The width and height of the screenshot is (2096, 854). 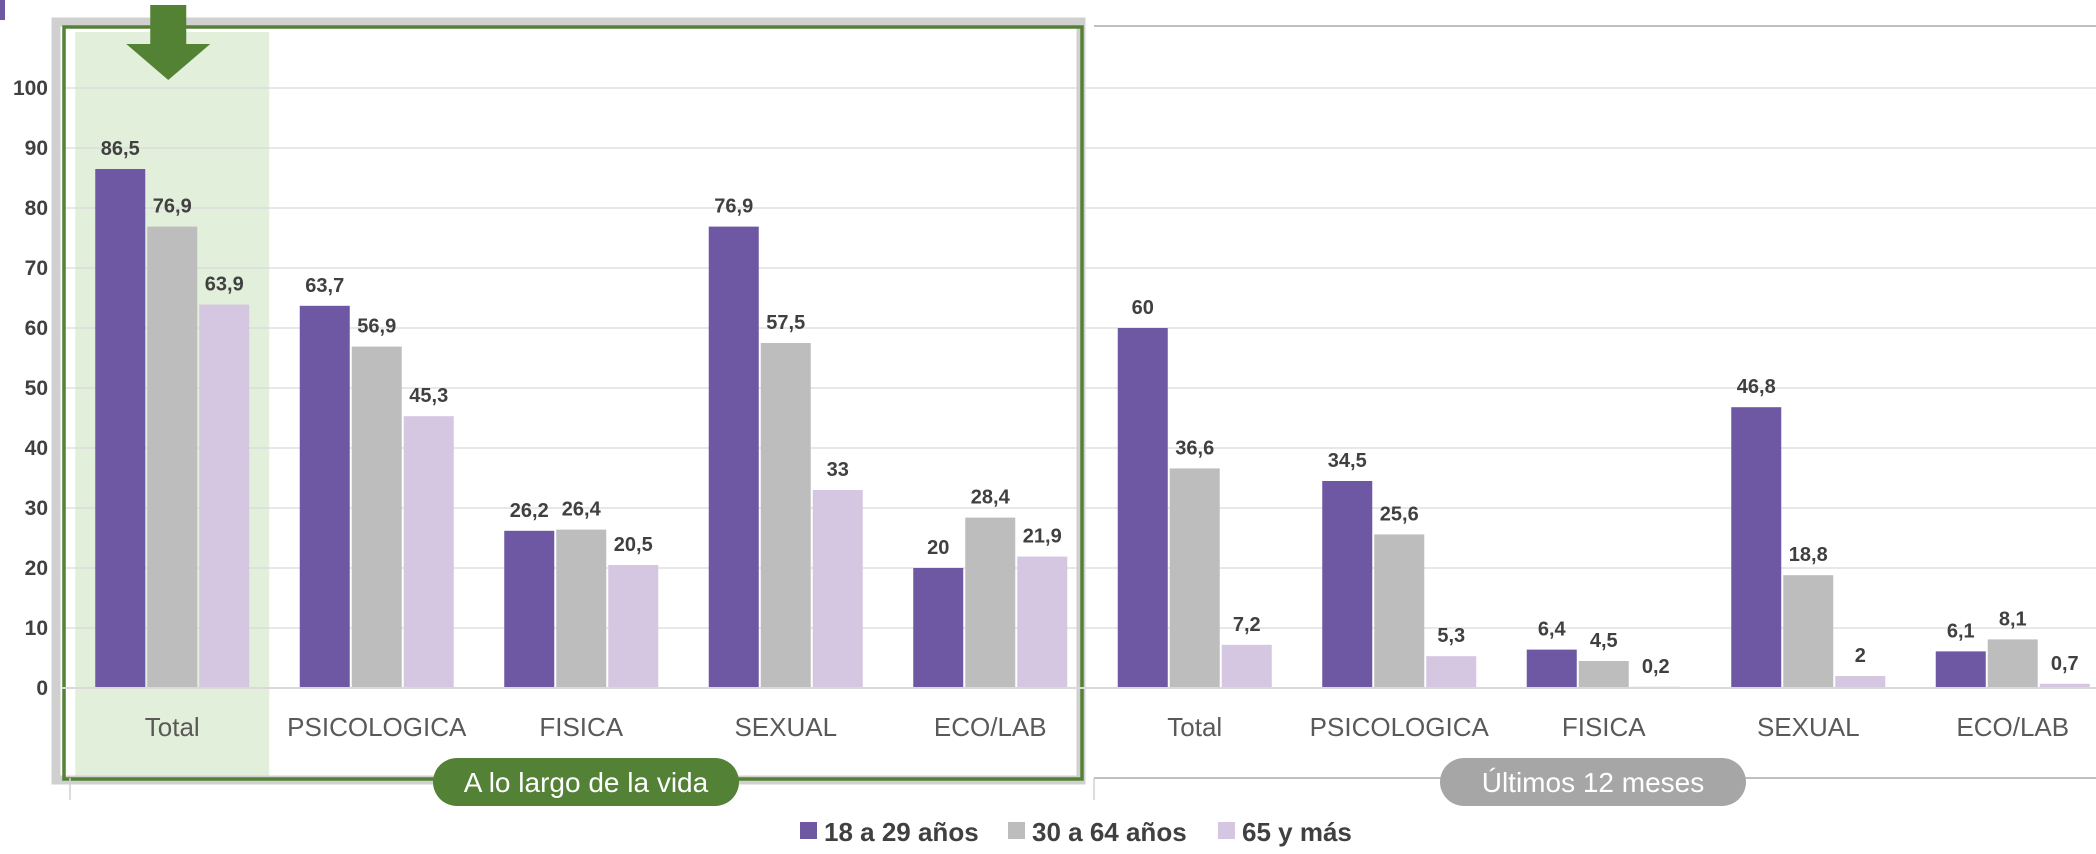 What do you see at coordinates (1604, 641) in the screenshot?
I see `data-label: 4,5` at bounding box center [1604, 641].